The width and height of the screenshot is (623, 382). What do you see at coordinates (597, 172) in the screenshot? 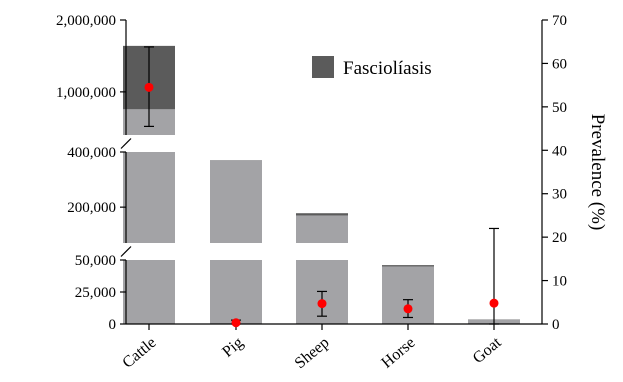
I see `right-axis-title: Prevalence (%)` at bounding box center [597, 172].